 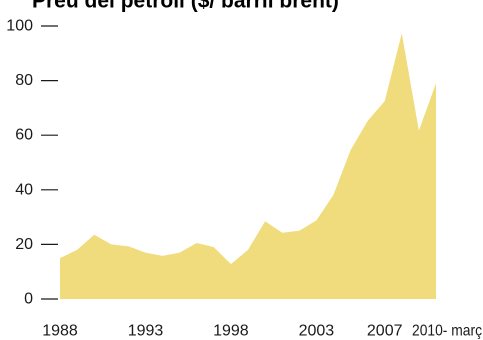 I want to click on y-tick-label: 20, so click(x=24, y=244).